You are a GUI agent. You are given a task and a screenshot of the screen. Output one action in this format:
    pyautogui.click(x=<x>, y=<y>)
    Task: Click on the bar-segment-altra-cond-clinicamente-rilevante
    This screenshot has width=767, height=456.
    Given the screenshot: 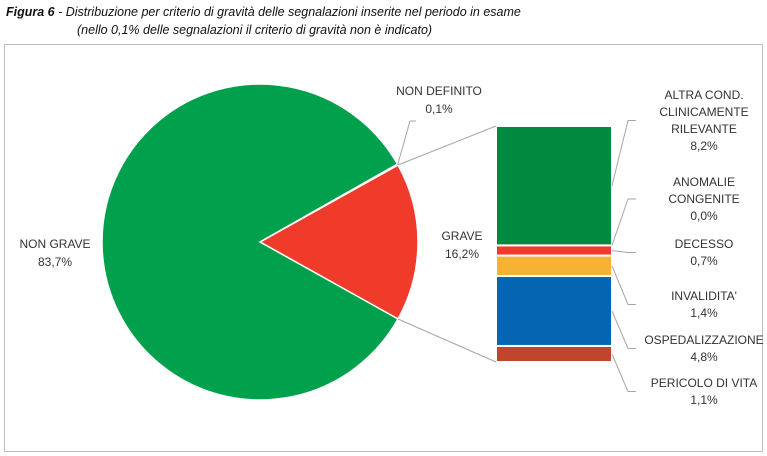 What is the action you would take?
    pyautogui.click(x=554, y=186)
    